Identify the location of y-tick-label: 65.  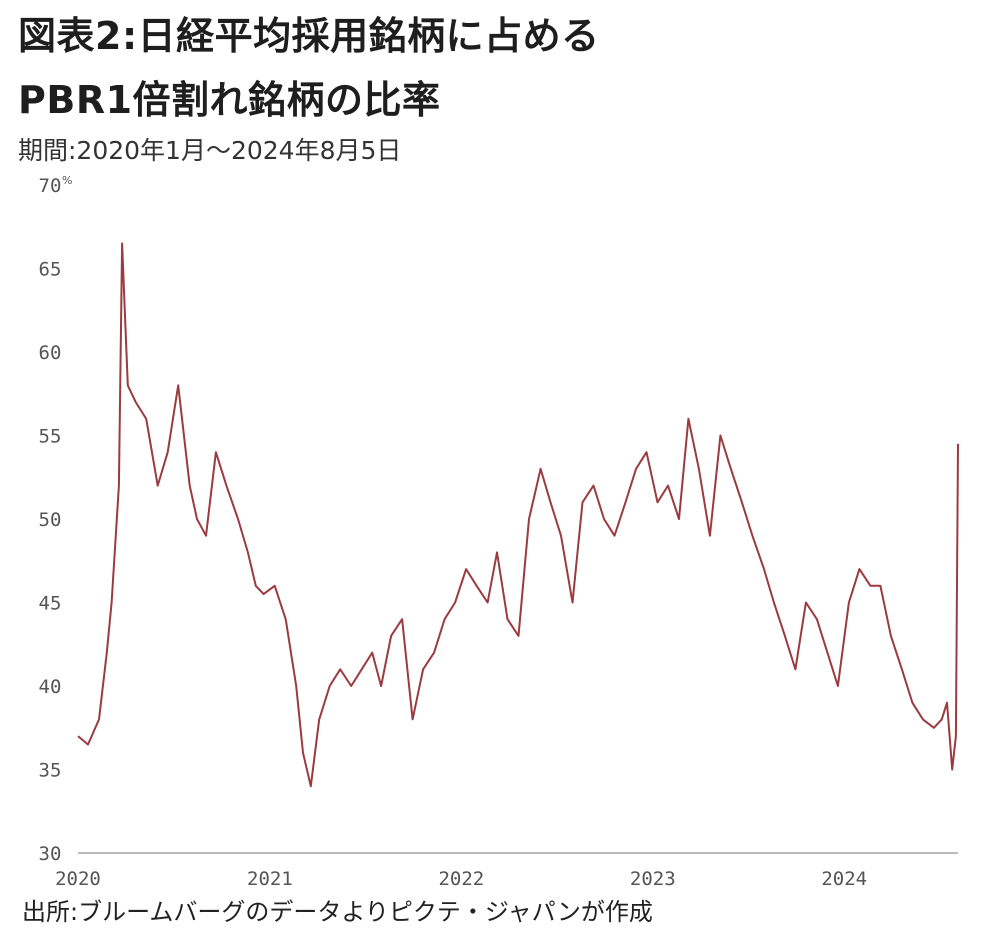
(50, 270).